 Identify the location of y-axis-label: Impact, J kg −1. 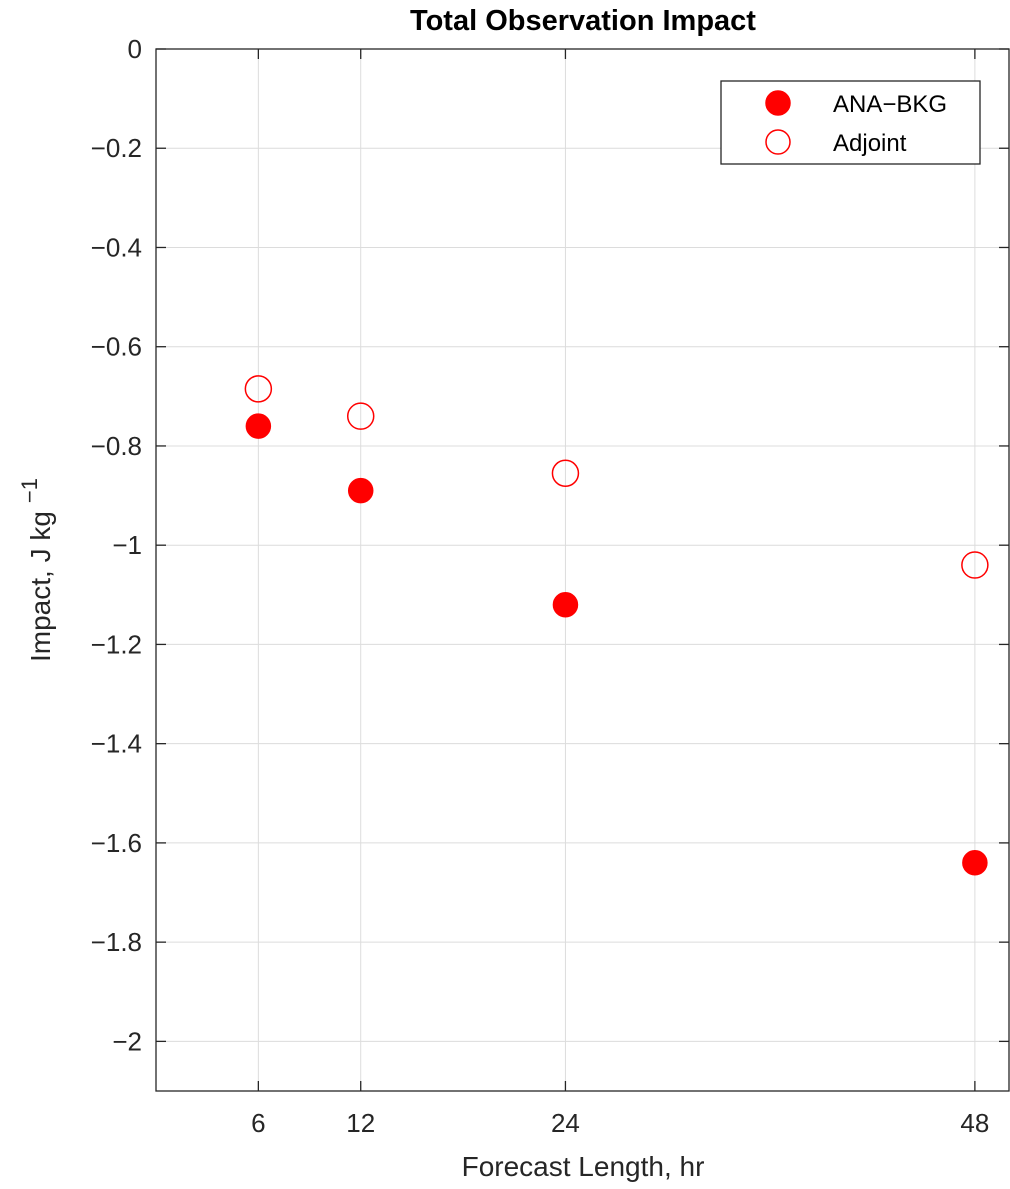
(36, 570).